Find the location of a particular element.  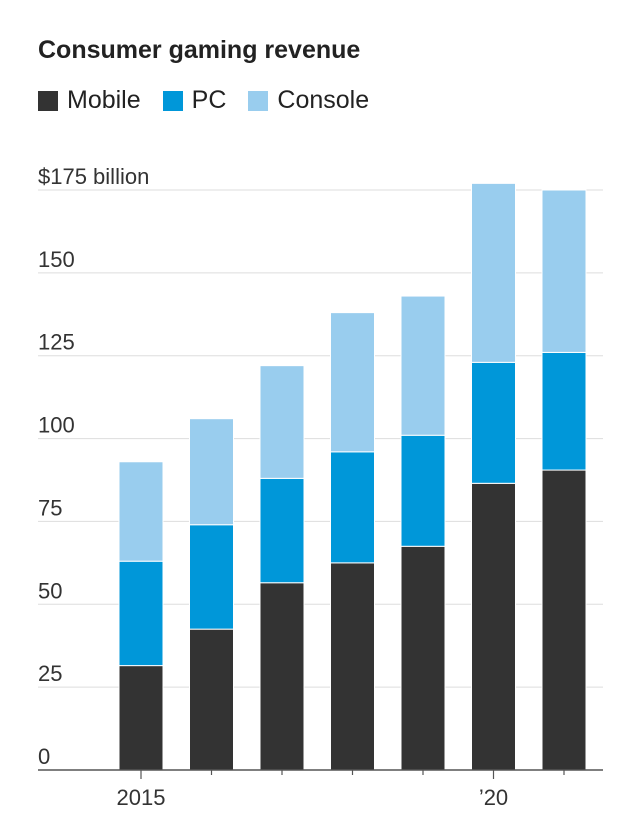

y-tick-label-150: 150 is located at coordinates (56, 259).